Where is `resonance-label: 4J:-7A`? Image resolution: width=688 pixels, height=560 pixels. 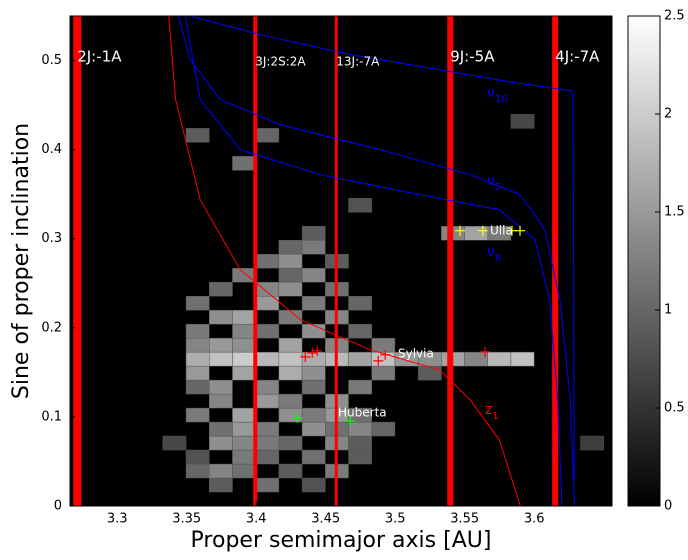
resonance-label: 4J:-7A is located at coordinates (577, 57).